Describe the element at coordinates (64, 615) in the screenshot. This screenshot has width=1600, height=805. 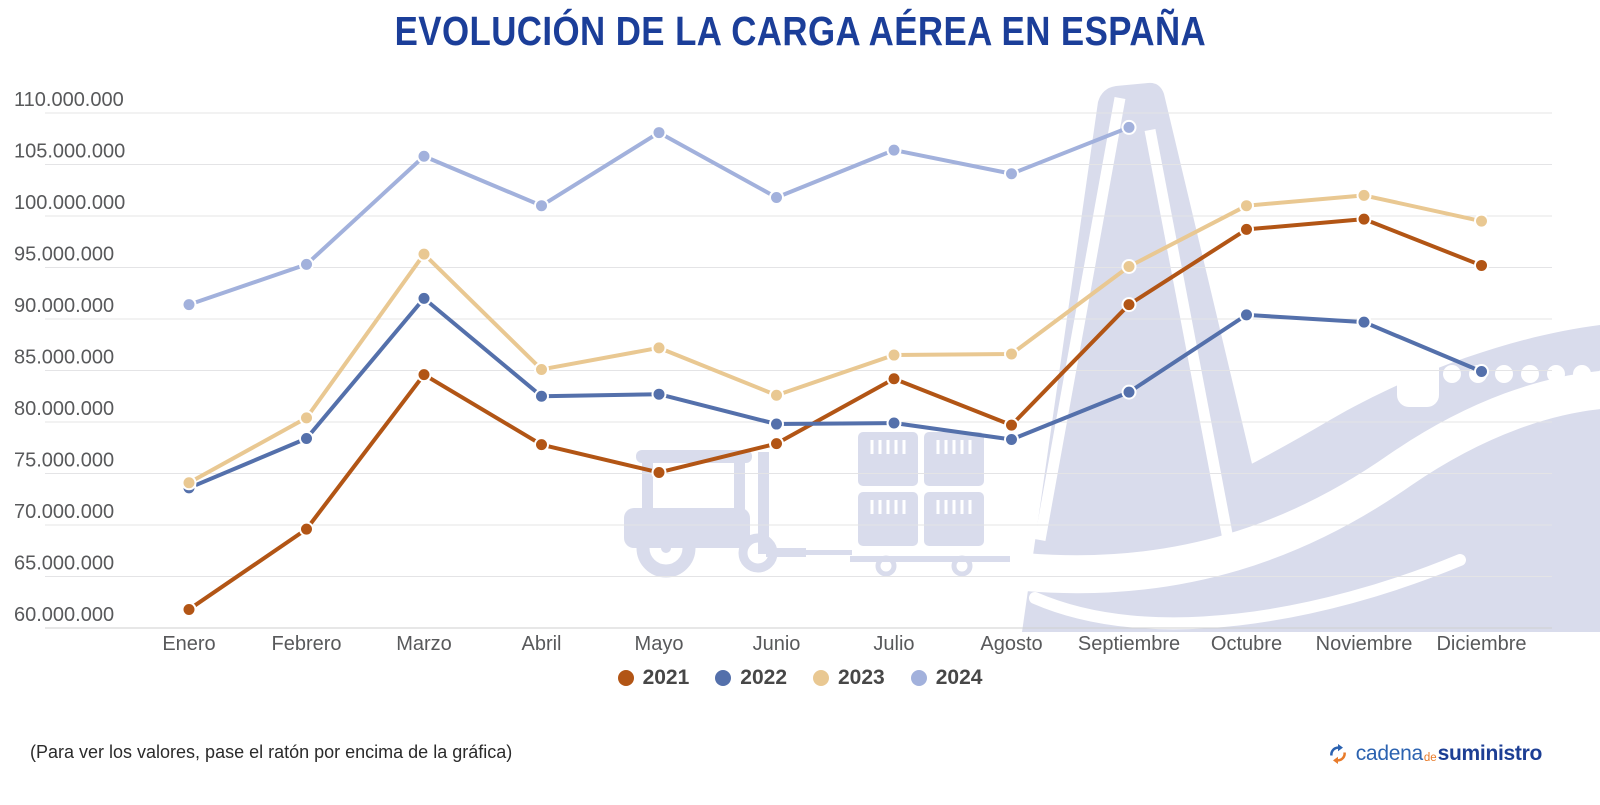
I see `y-axis-tick-label: 60.000.000` at that location.